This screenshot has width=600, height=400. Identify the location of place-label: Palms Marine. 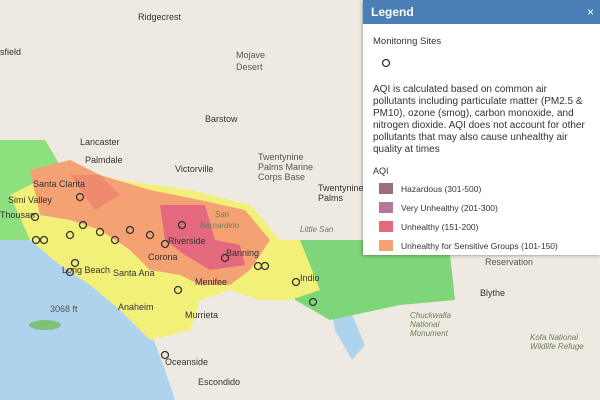
(285, 167).